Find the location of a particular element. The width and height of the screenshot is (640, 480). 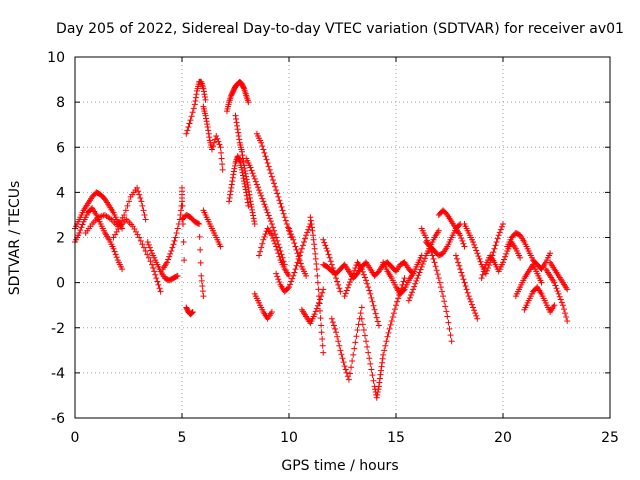

y-axis-label: SDTVAR / TECUs is located at coordinates (15, 238).